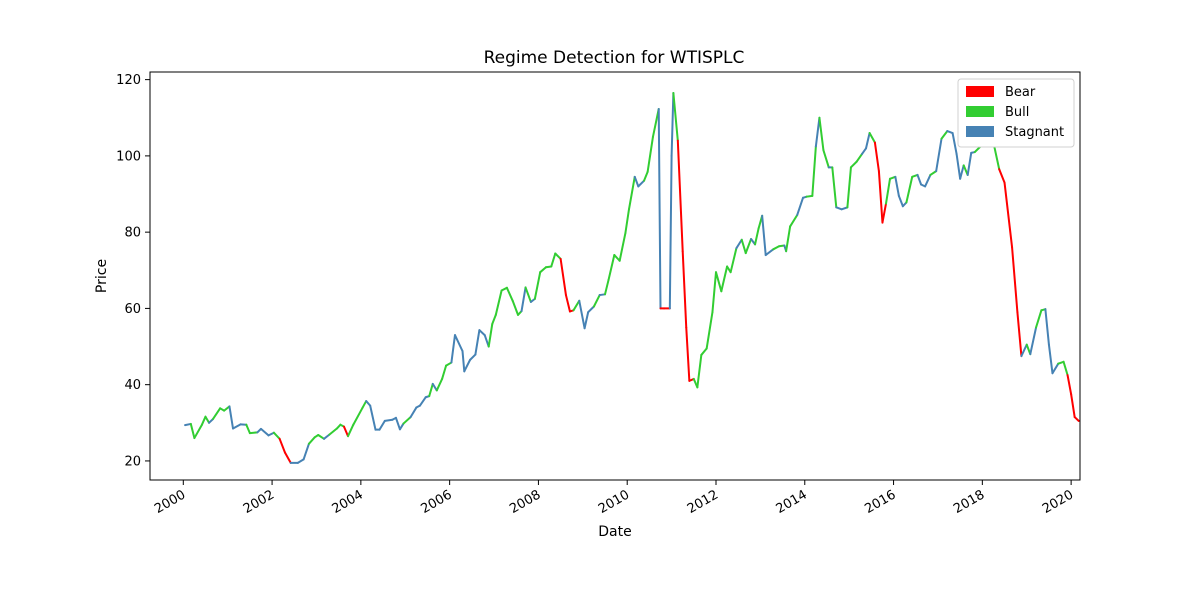  I want to click on y-axis-label: Price, so click(102, 276).